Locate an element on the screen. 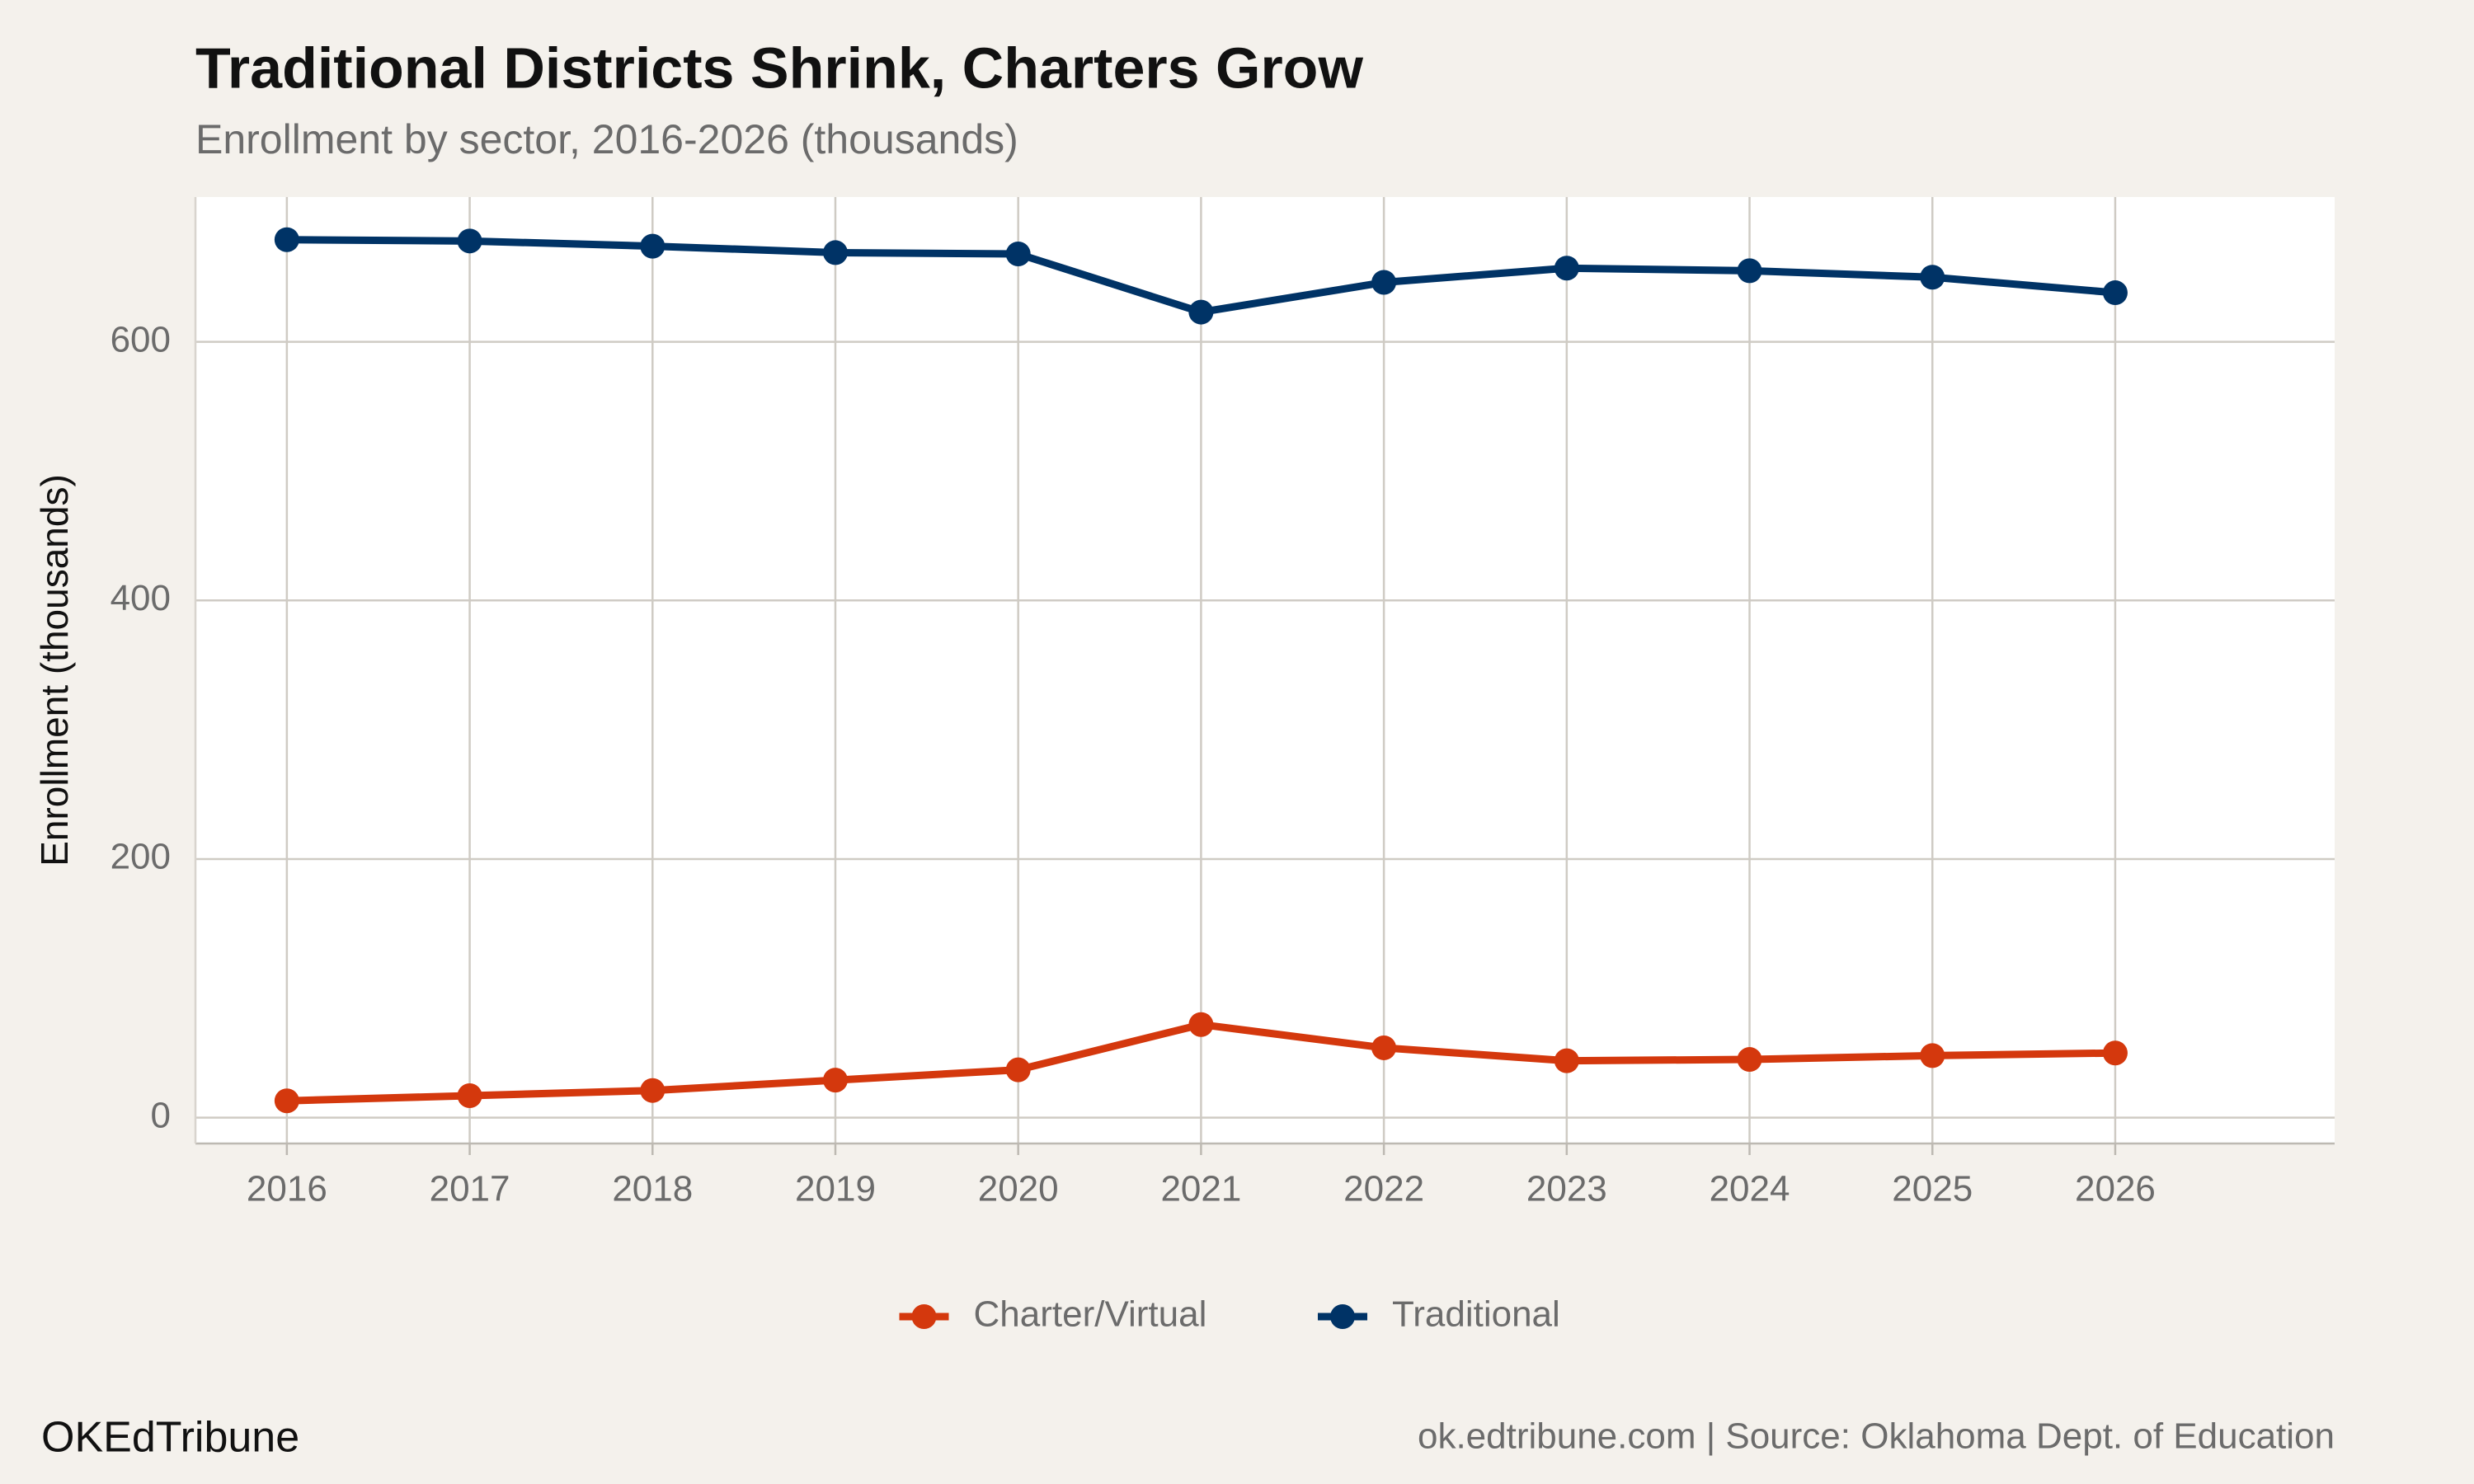  y-axis-label: Enrollment (thousands) is located at coordinates (54, 670).